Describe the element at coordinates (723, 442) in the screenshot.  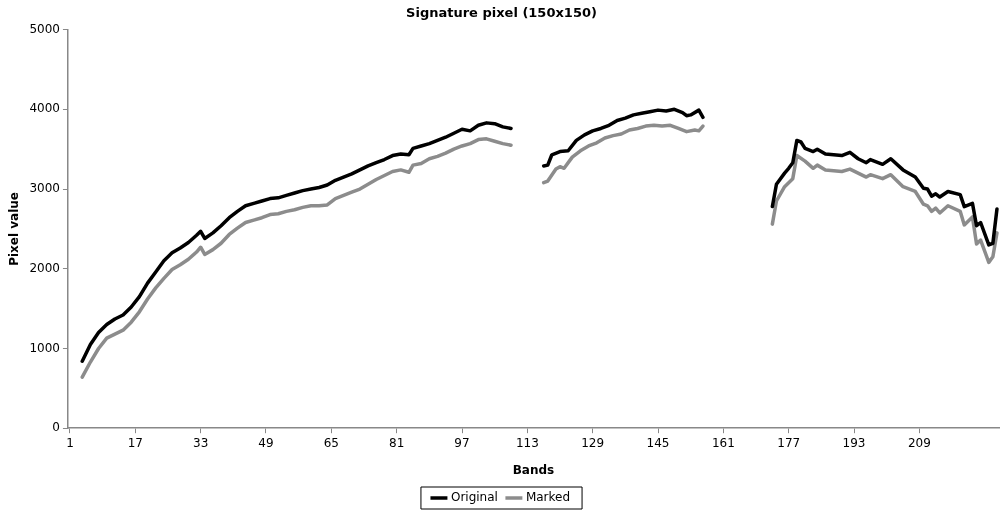
I see `x-tick-label: 161` at that location.